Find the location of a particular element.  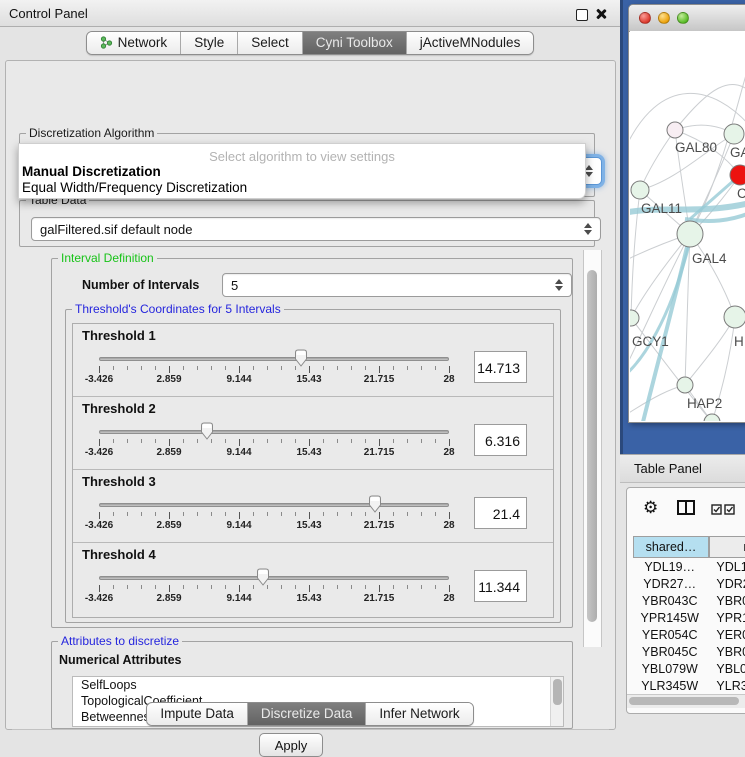

node-label: H is located at coordinates (739, 341).